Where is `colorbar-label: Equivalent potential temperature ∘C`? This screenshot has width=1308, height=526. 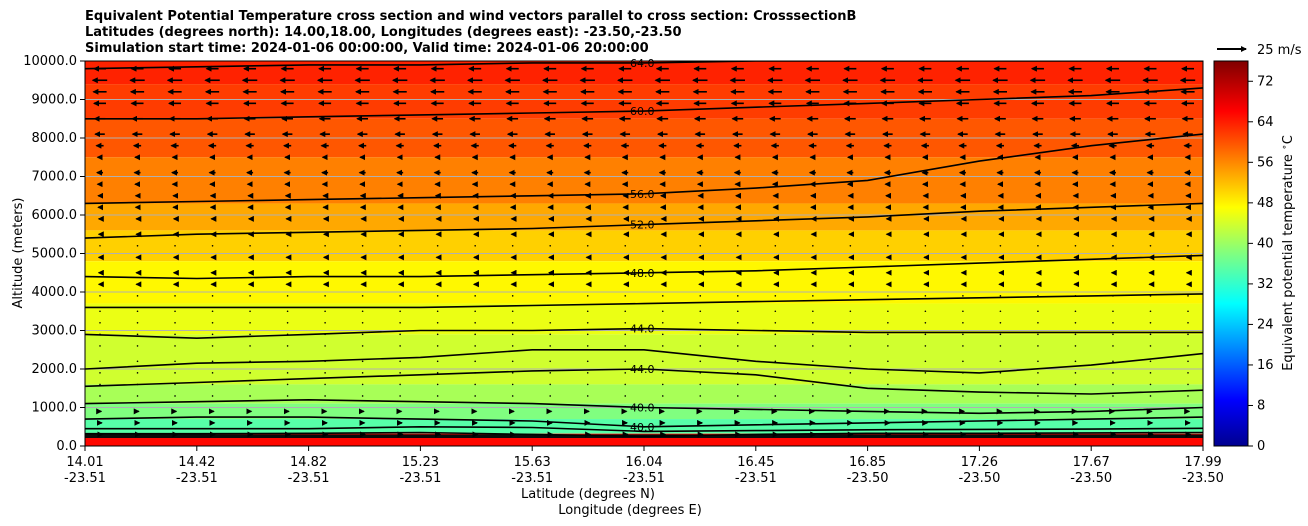 colorbar-label: Equivalent potential temperature ∘C is located at coordinates (1288, 253).